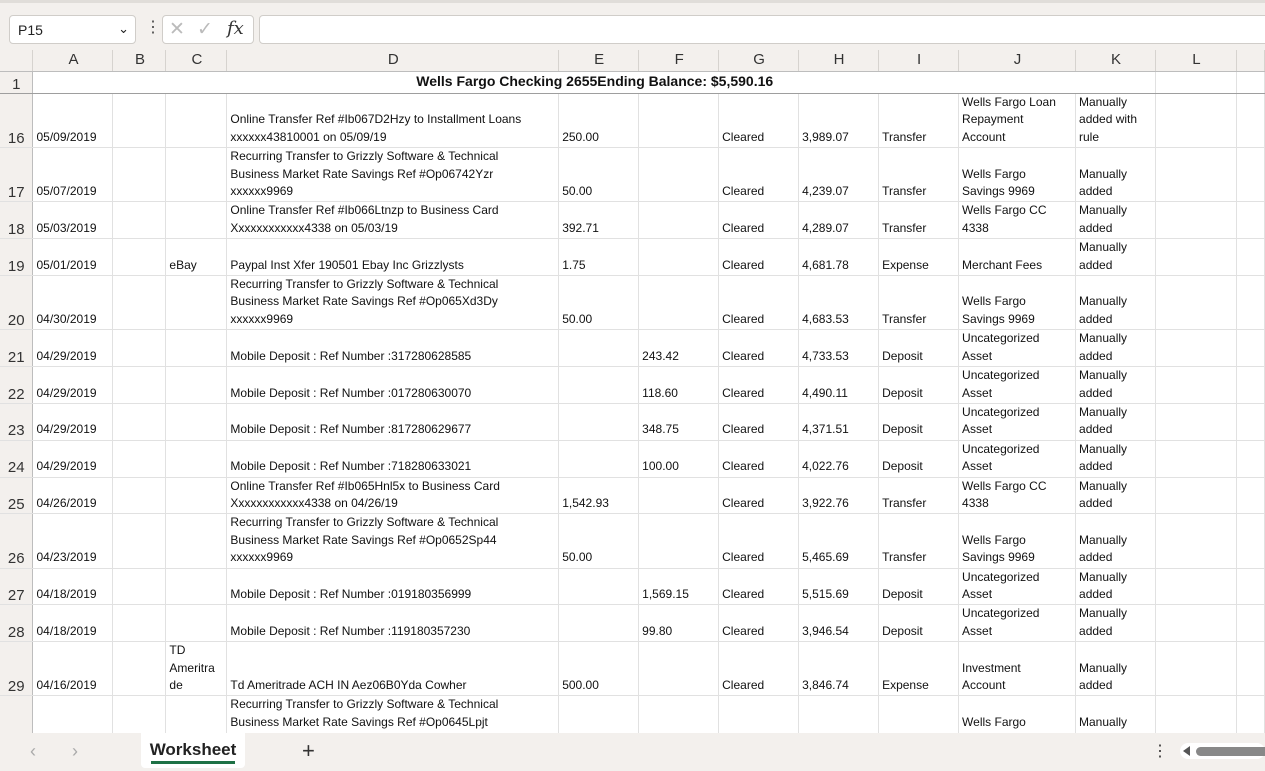 The width and height of the screenshot is (1265, 771). I want to click on cell-D: Td Ameritrade ACH IN Aez06B0Yda Cowher, so click(393, 669).